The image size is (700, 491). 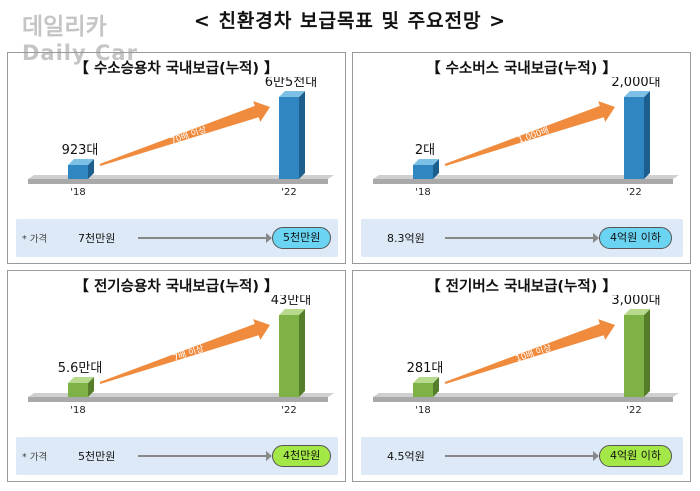 I want to click on price-from: 4.5억원, so click(x=406, y=456).